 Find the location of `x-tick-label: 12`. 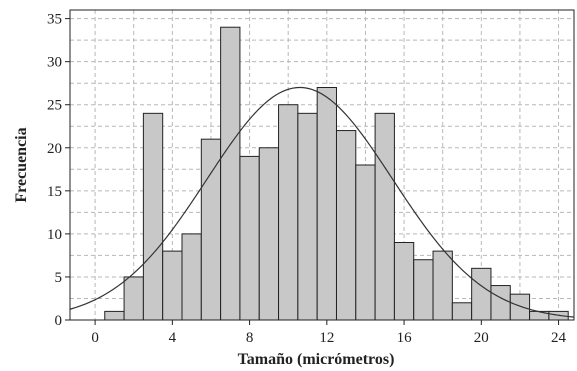

x-tick-label: 12 is located at coordinates (326, 338).